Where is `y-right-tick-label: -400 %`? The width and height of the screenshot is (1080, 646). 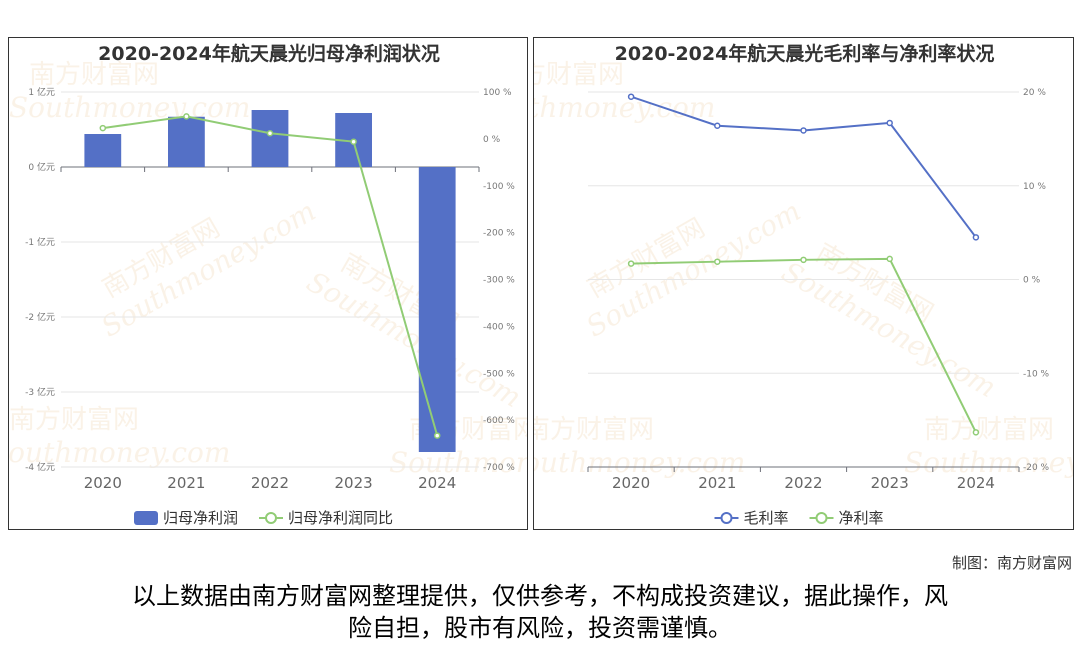
y-right-tick-label: -400 % is located at coordinates (499, 327).